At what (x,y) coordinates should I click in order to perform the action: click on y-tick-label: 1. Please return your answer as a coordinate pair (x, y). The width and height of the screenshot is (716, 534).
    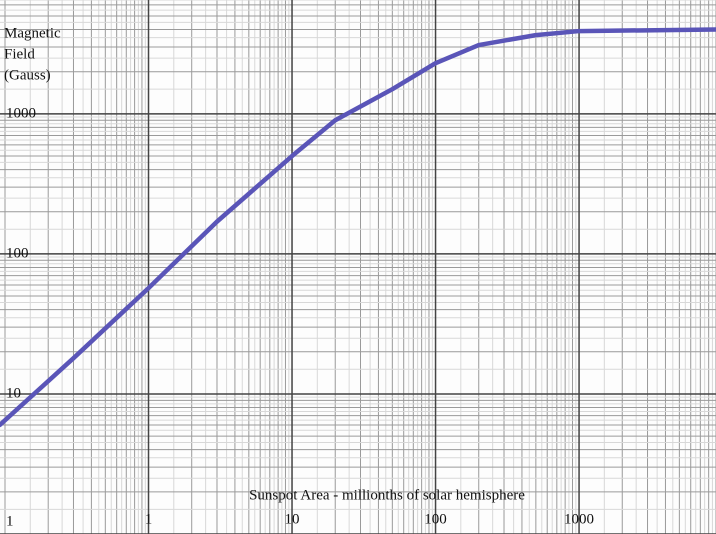
    Looking at the image, I should click on (10, 521).